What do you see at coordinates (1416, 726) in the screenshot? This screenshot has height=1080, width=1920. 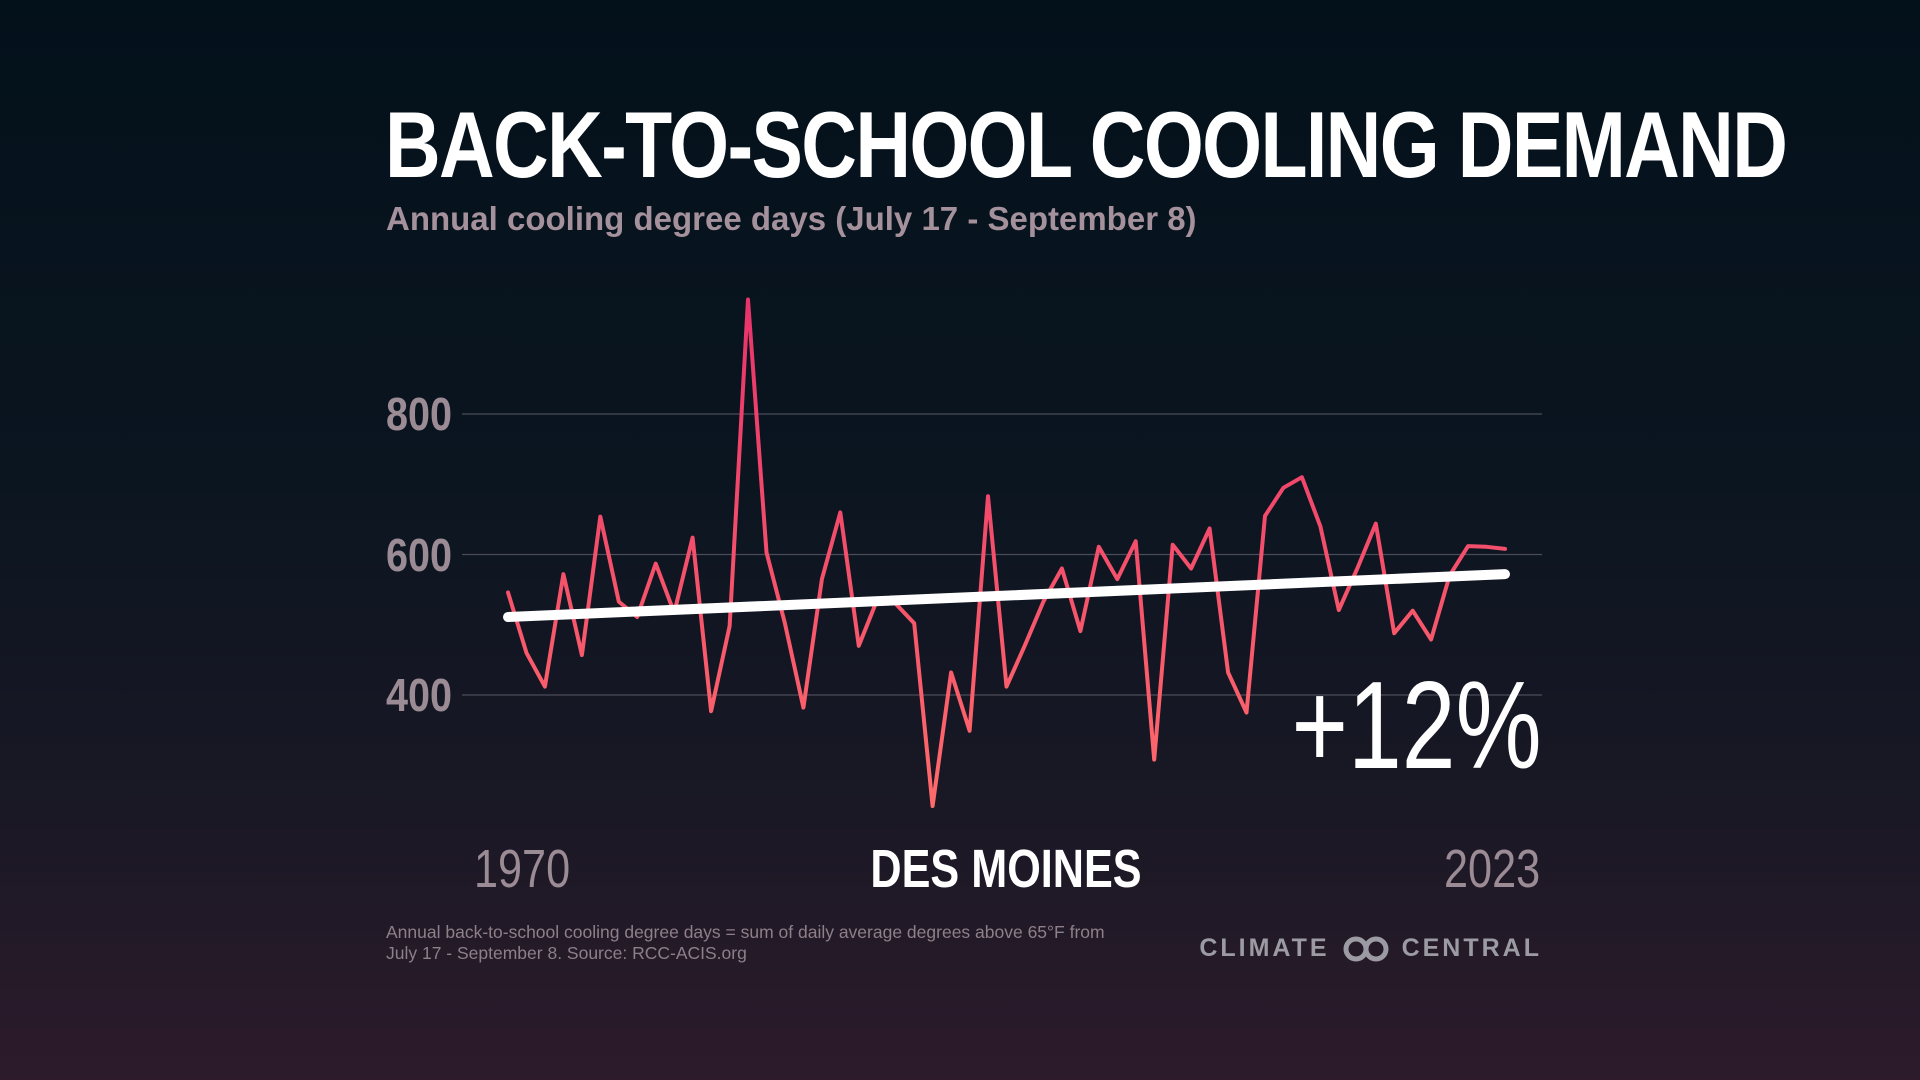 I see `trend-percent-label: +12%` at bounding box center [1416, 726].